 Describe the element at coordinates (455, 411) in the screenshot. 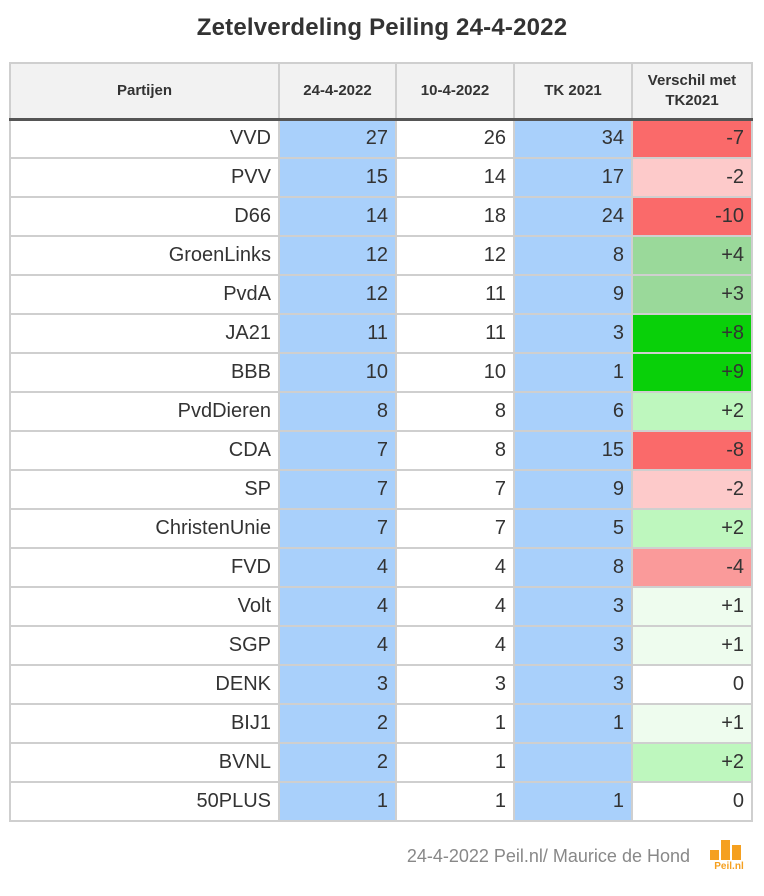

I see `seats-10-4-2022-cell: 8` at that location.